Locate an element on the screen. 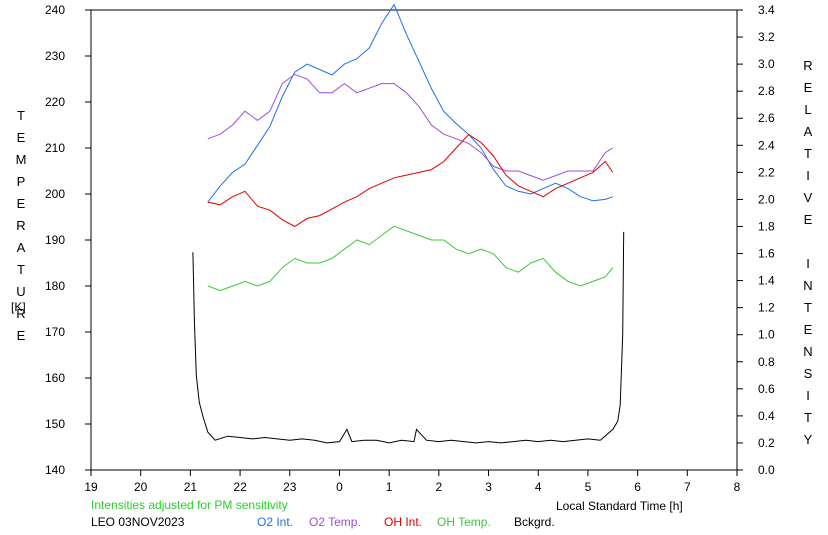  right-tick-label: 1.6 is located at coordinates (766, 254).